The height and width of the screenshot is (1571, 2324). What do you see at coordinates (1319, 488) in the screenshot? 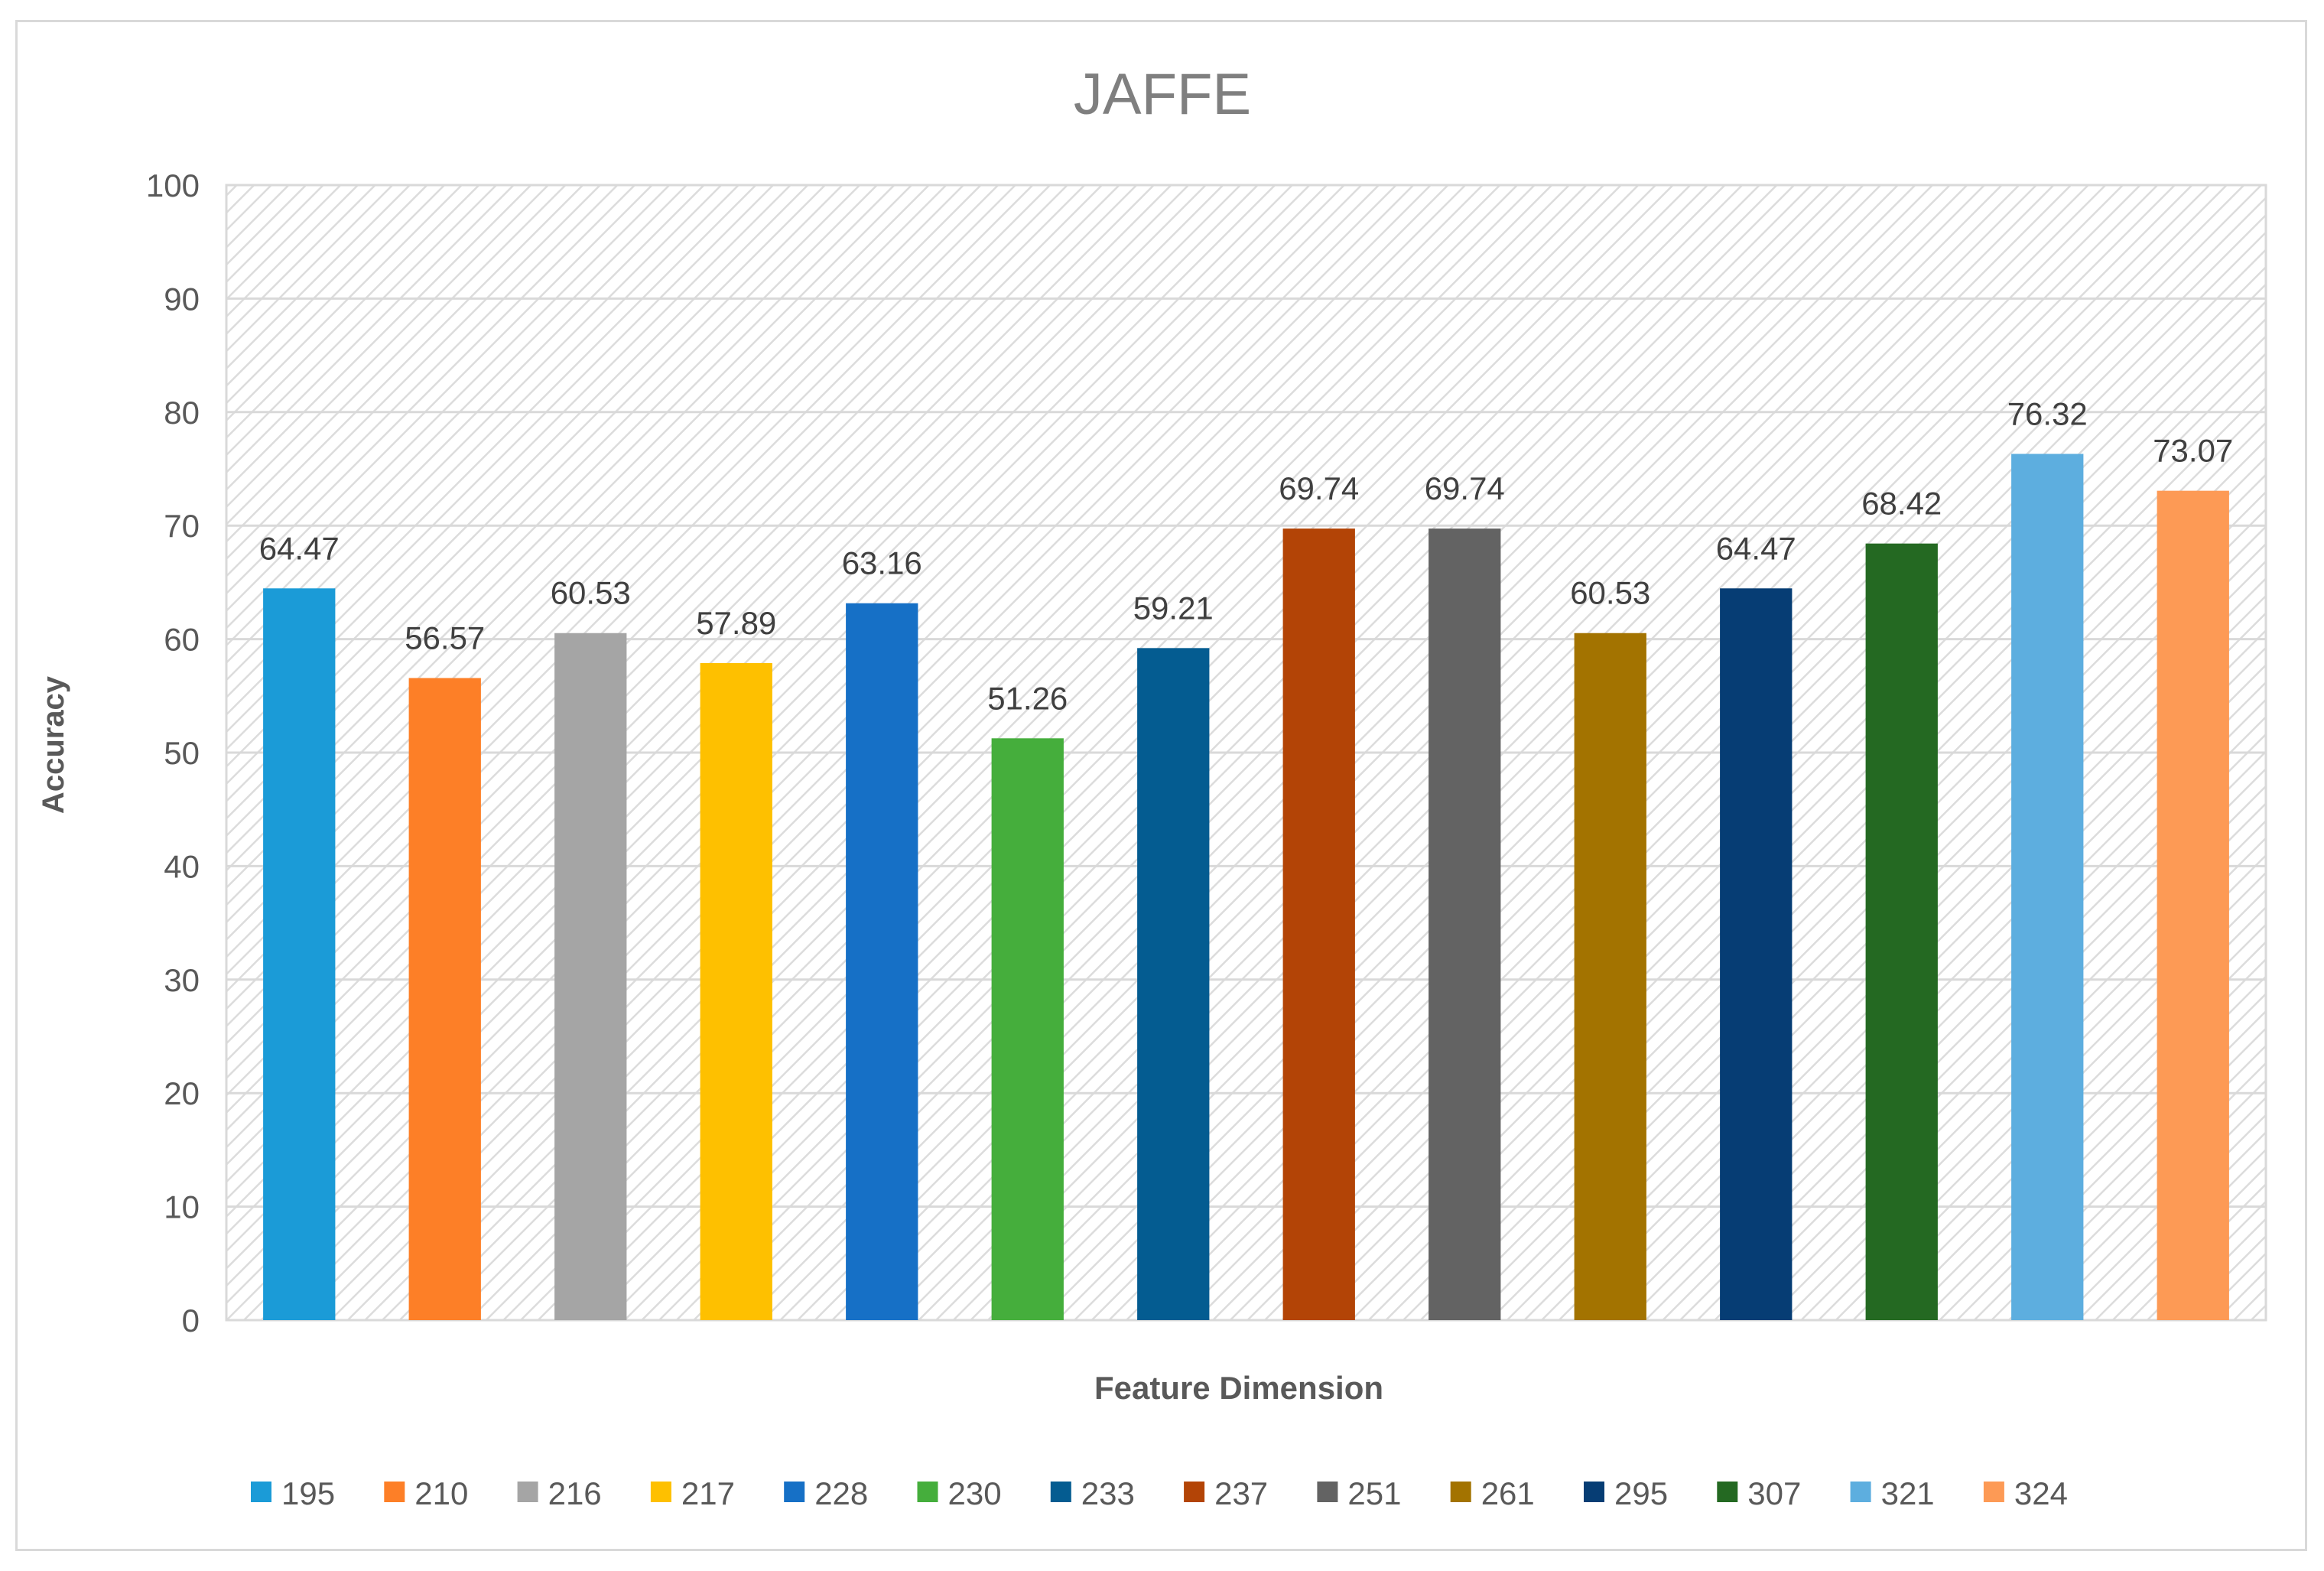
I see `data-label-237: 69.74` at bounding box center [1319, 488].